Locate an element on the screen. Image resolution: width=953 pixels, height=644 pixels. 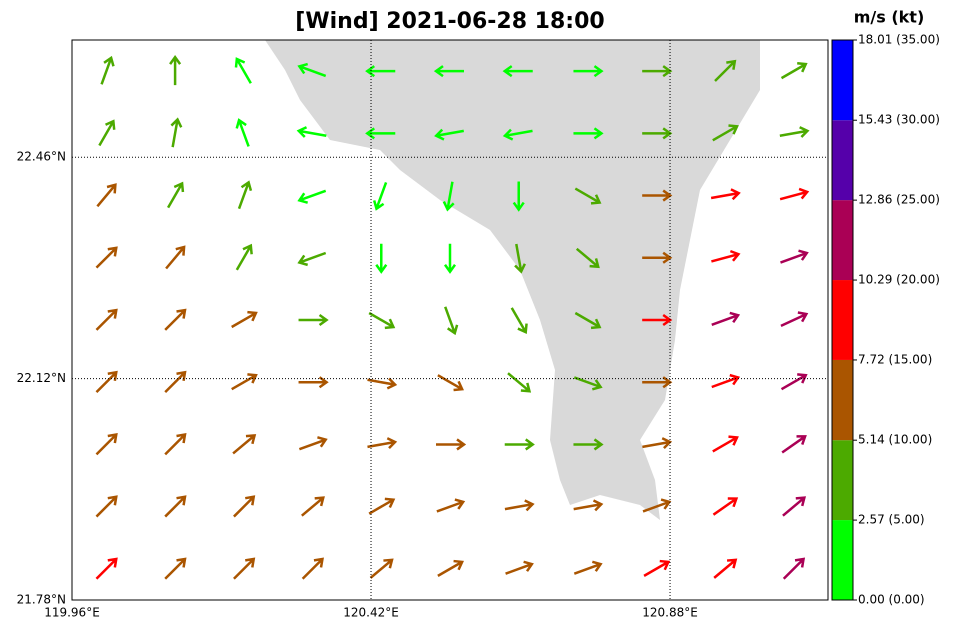
y-tick-label: 22.46°N is located at coordinates (41, 157).